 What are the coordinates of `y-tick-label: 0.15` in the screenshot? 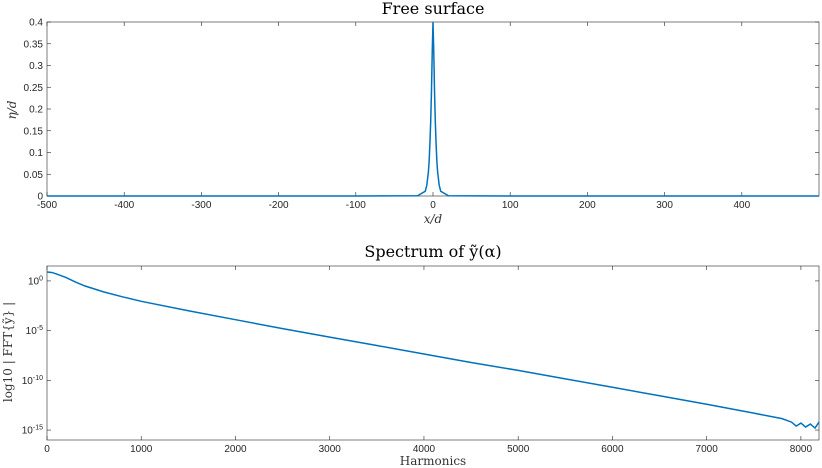 It's located at (34, 131).